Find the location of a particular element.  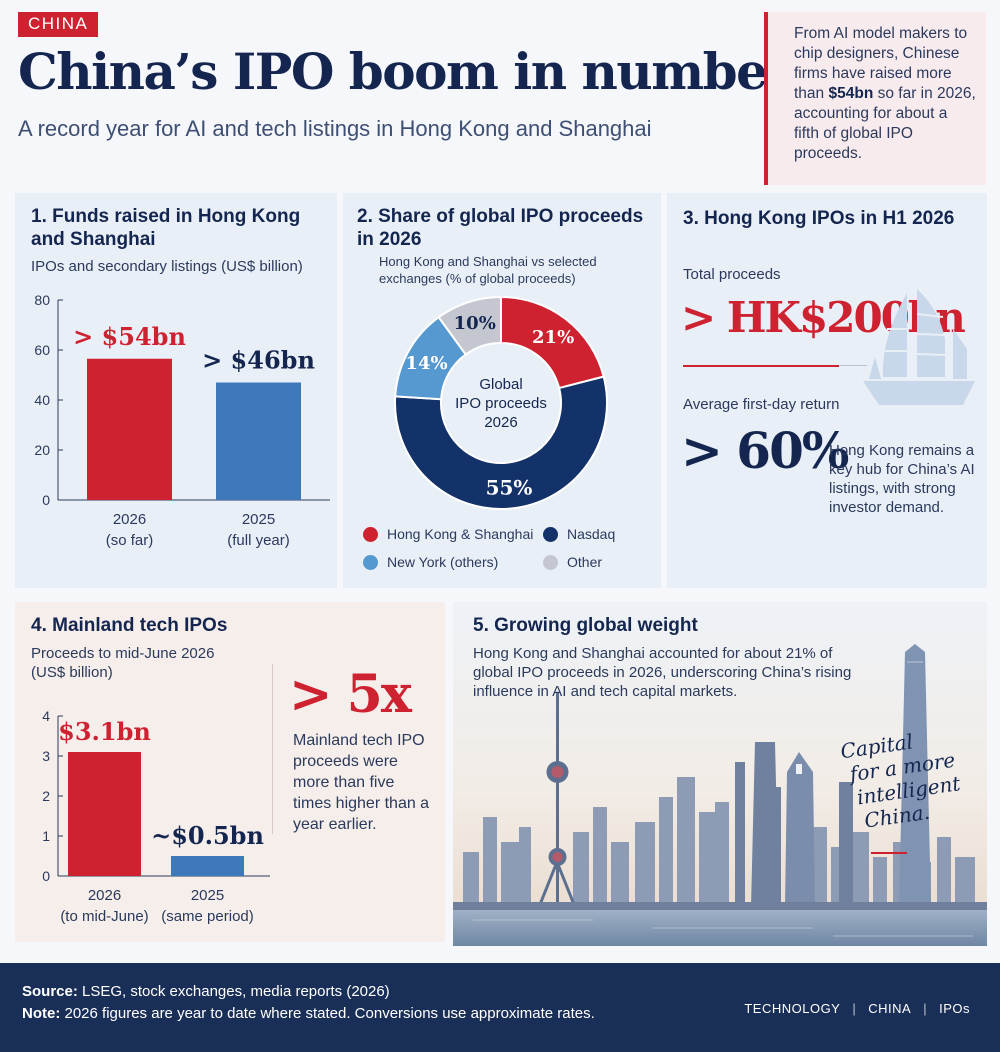

panel4-subtitle: Proceeds to mid-June 2026 (US$ billion) is located at coordinates (123, 663).